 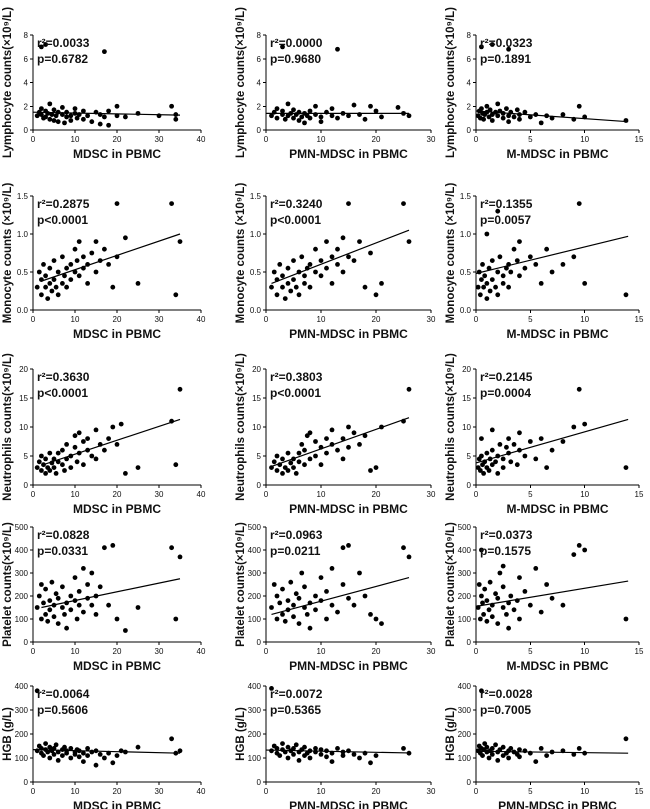 I want to click on x-tick-label: 10, so click(x=584, y=319).